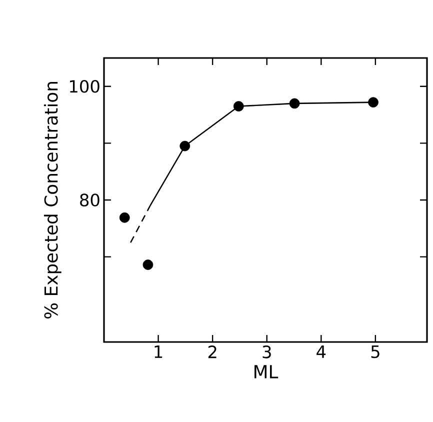 The height and width of the screenshot is (422, 433). I want to click on y-tick-label: 80, so click(90, 200).